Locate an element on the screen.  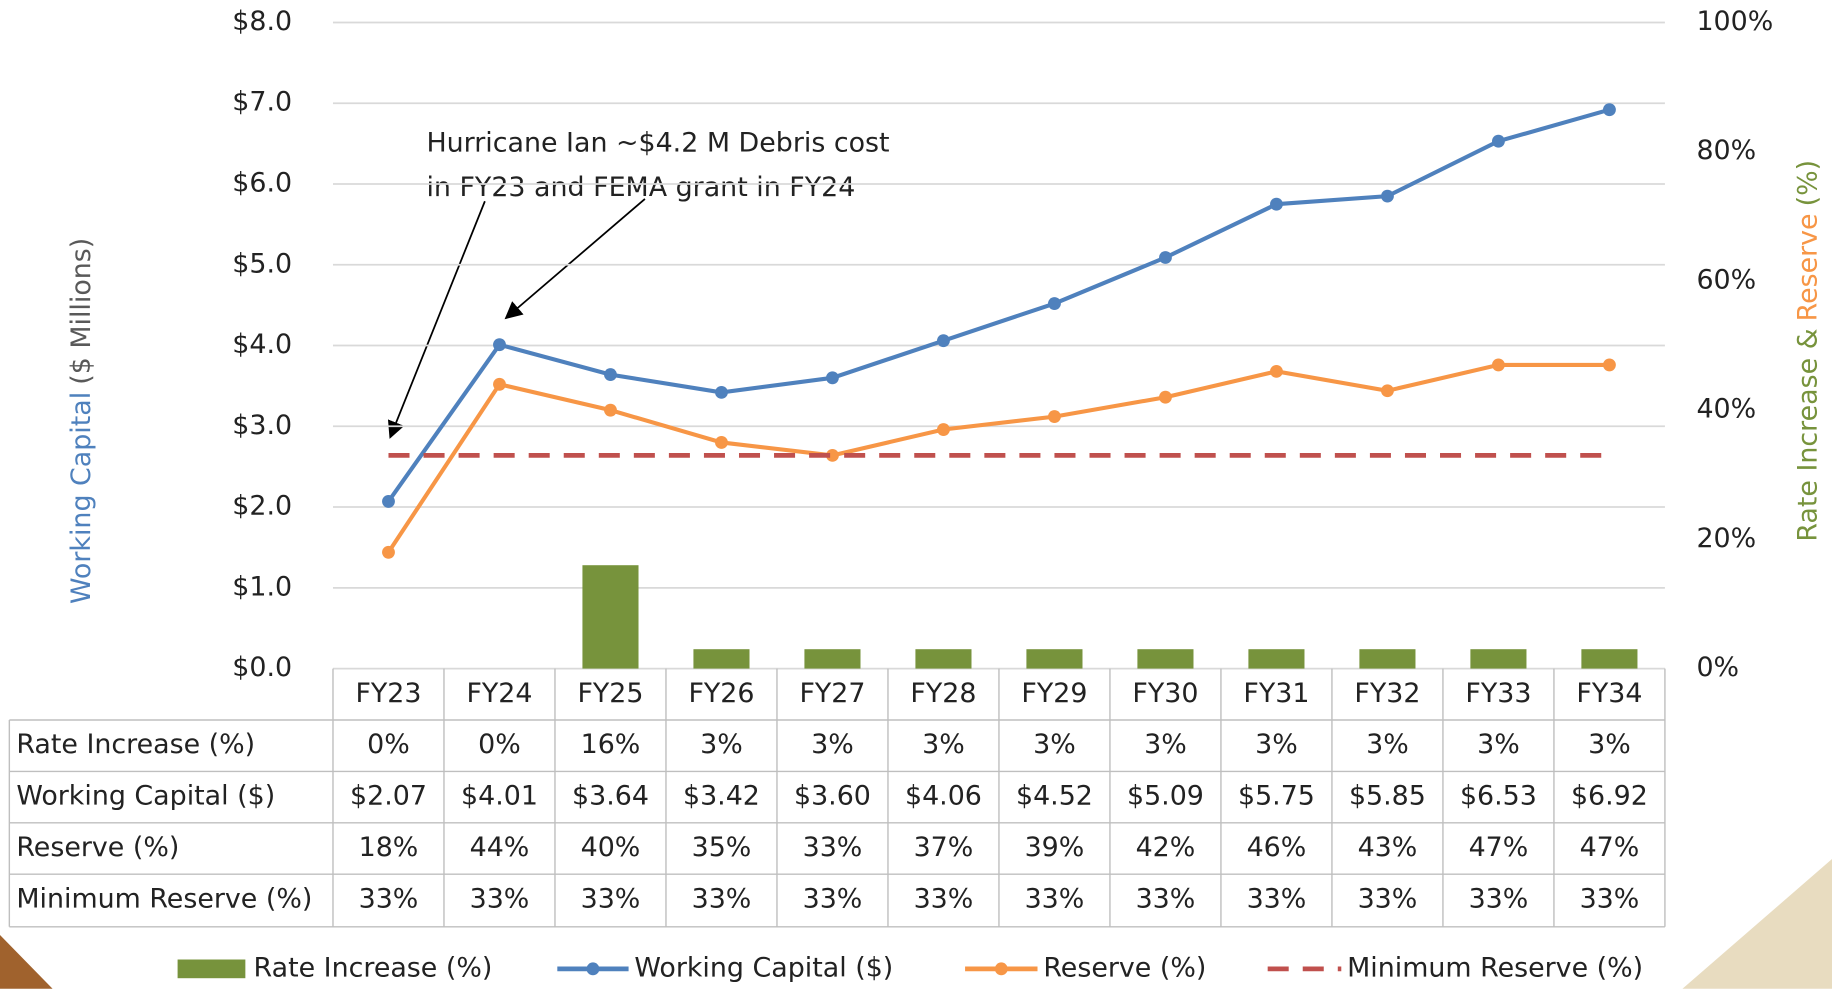
y-tick-label: $5.0 is located at coordinates (262, 263).